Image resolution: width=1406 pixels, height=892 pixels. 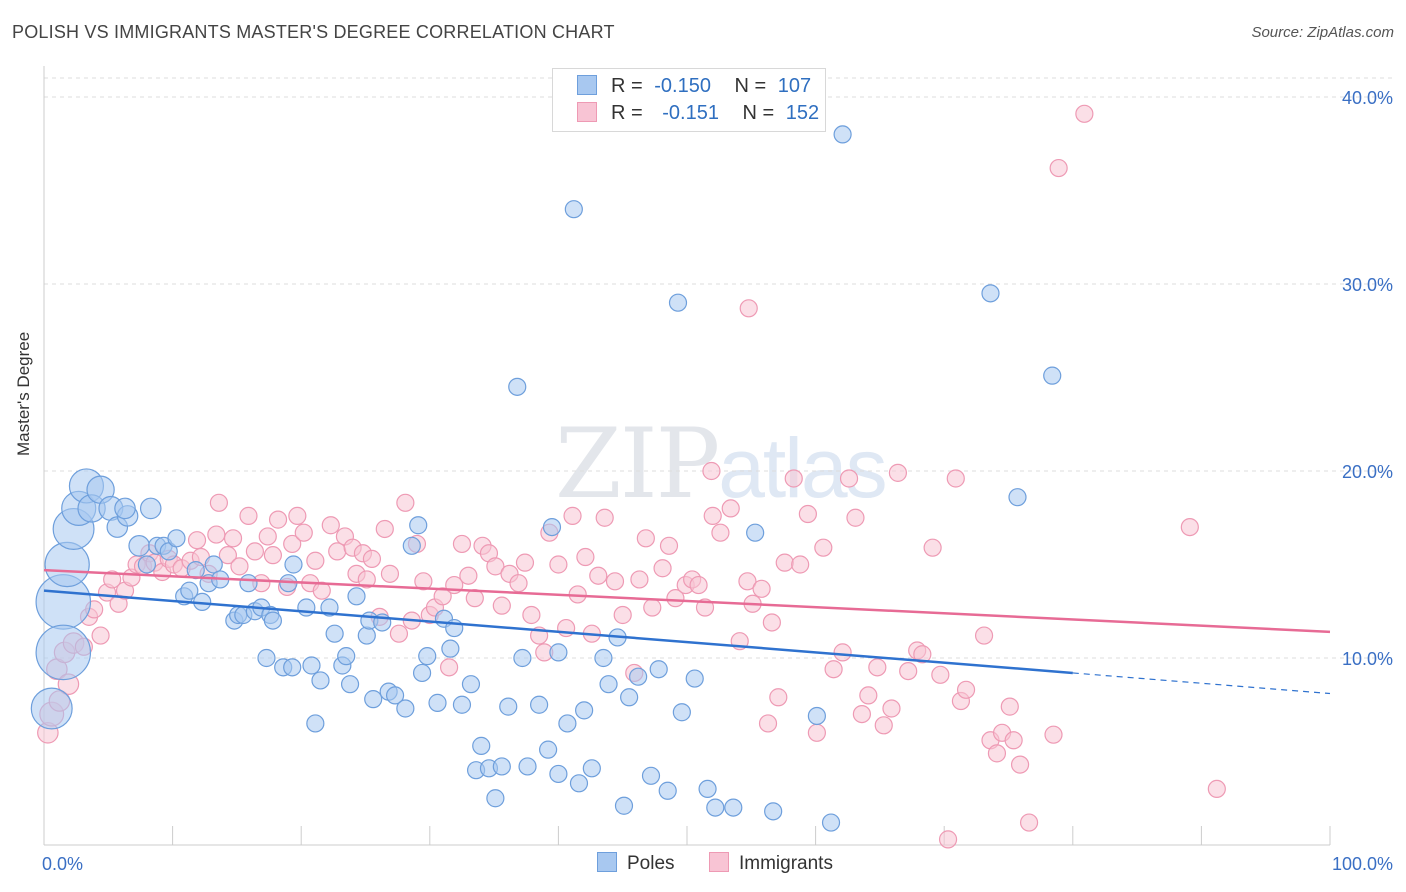 What do you see at coordinates (1362, 864) in the screenshot?
I see `x-tick-label: 100.0%` at bounding box center [1362, 864].